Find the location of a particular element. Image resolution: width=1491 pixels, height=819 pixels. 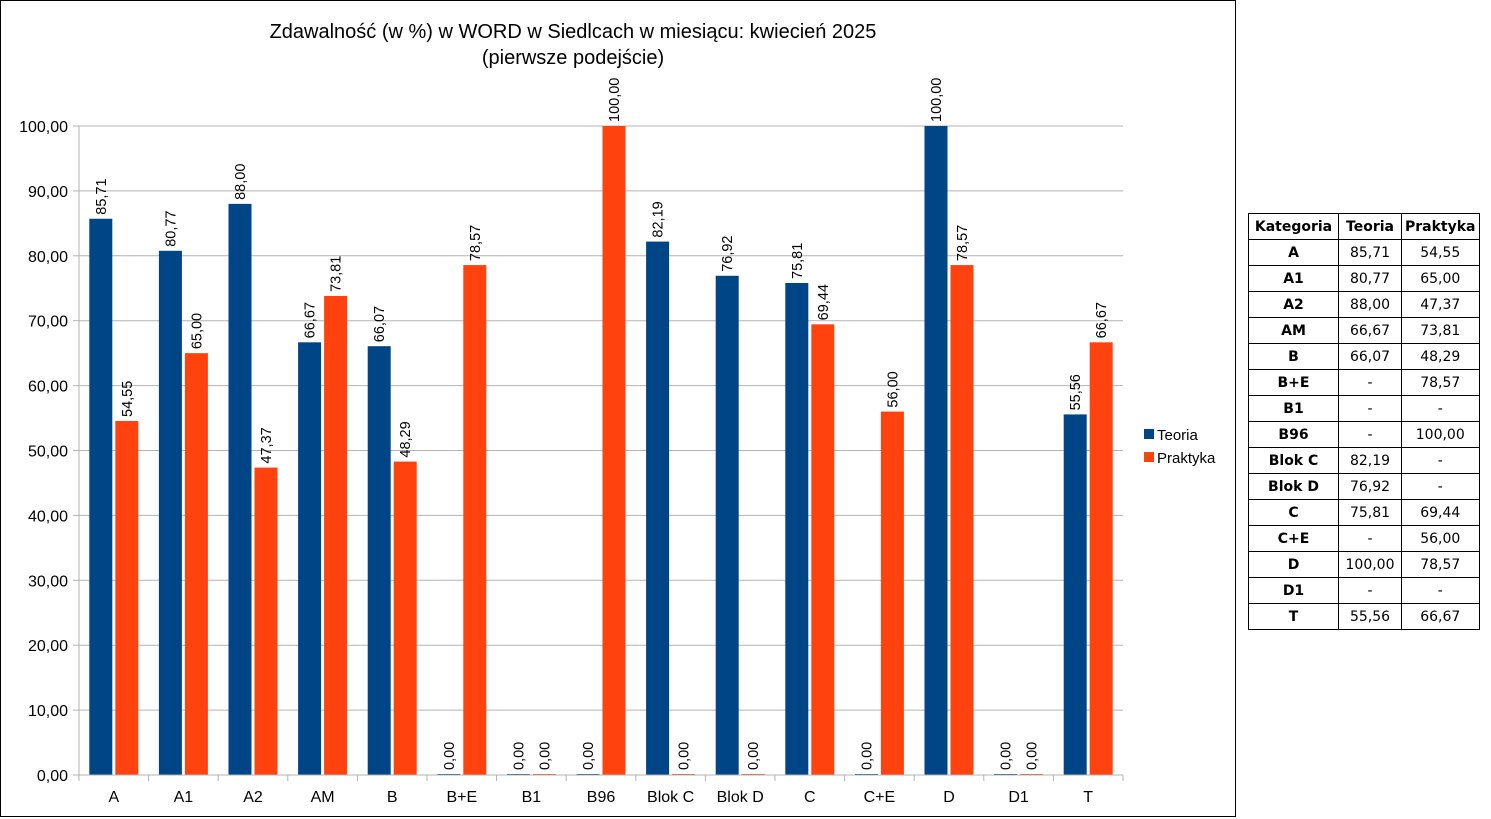

table-row: B 66,07 48,29 is located at coordinates (1364, 356).